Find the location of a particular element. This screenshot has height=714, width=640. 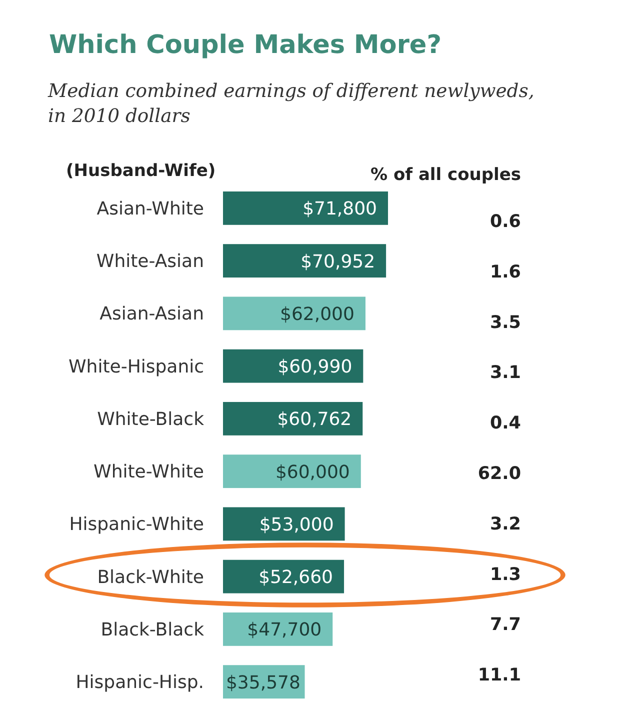

annotation: % of all couples is located at coordinates (445, 175).